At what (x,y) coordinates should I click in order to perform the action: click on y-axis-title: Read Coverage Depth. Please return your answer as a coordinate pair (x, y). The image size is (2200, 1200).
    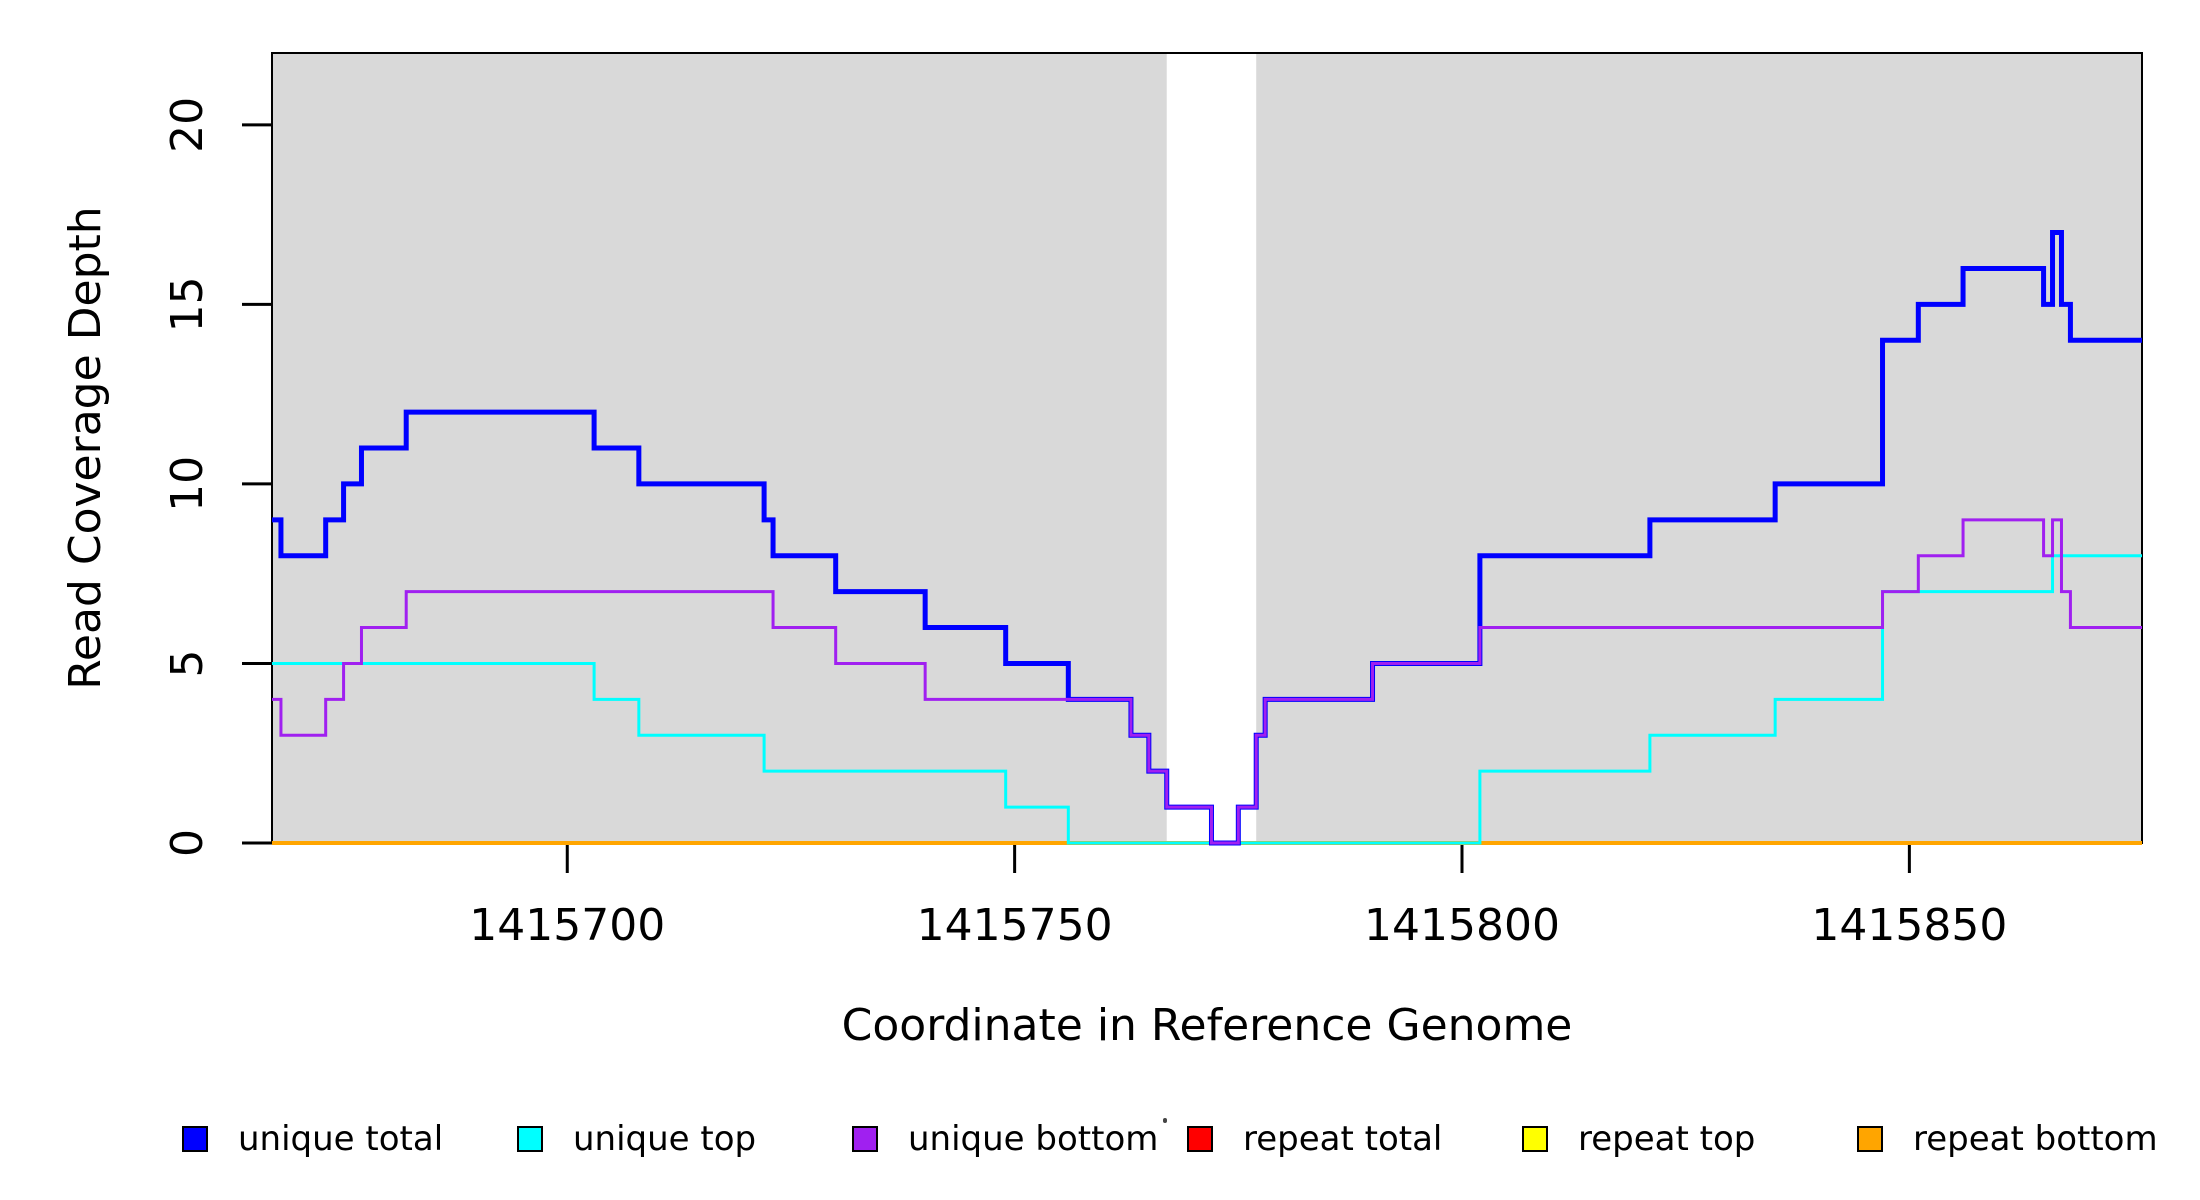
    Looking at the image, I should click on (85, 448).